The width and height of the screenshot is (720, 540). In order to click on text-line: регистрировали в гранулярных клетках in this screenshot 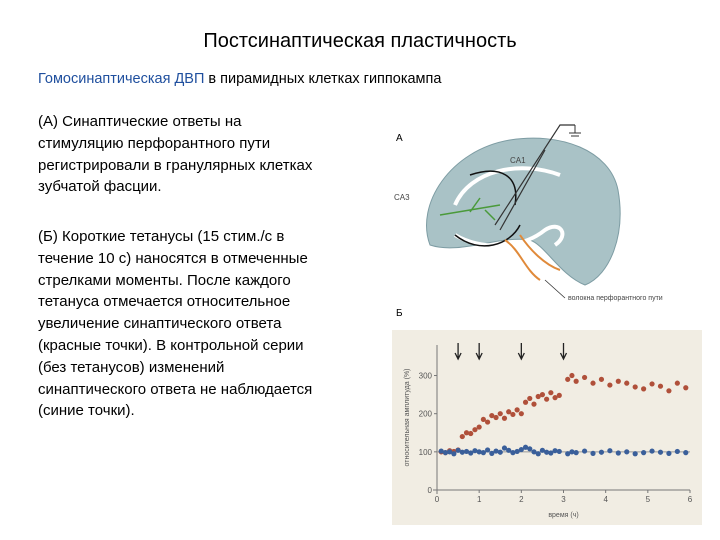, I will do `click(175, 165)`.